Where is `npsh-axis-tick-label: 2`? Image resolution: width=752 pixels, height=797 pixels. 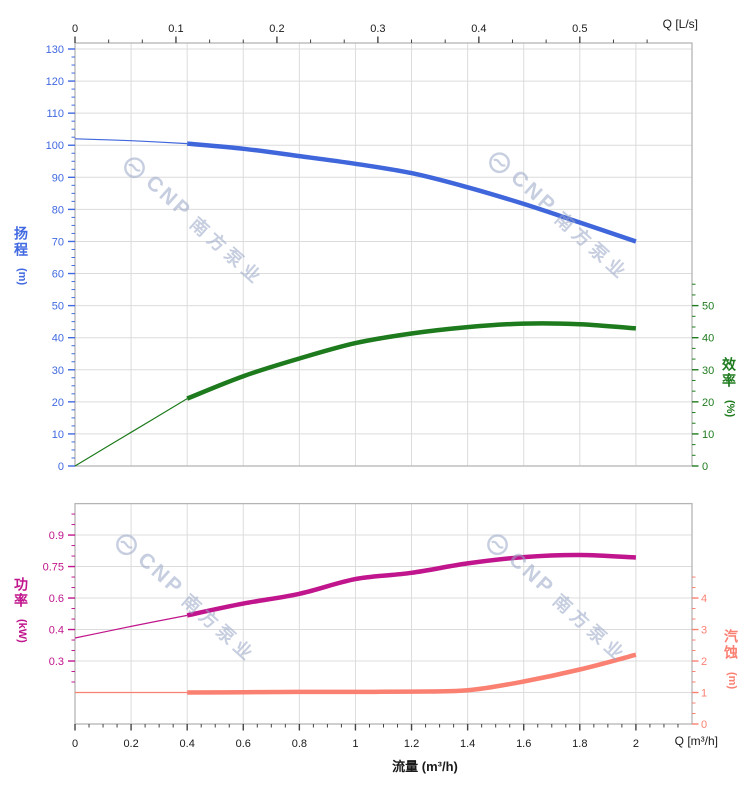
npsh-axis-tick-label: 2 is located at coordinates (704, 662).